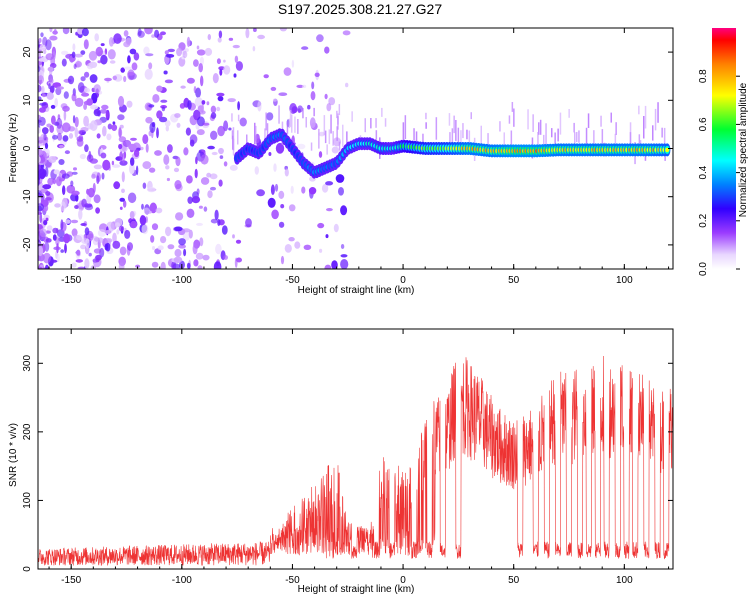 The width and height of the screenshot is (750, 600). I want to click on spectrogram-xtick-label: -100, so click(182, 280).